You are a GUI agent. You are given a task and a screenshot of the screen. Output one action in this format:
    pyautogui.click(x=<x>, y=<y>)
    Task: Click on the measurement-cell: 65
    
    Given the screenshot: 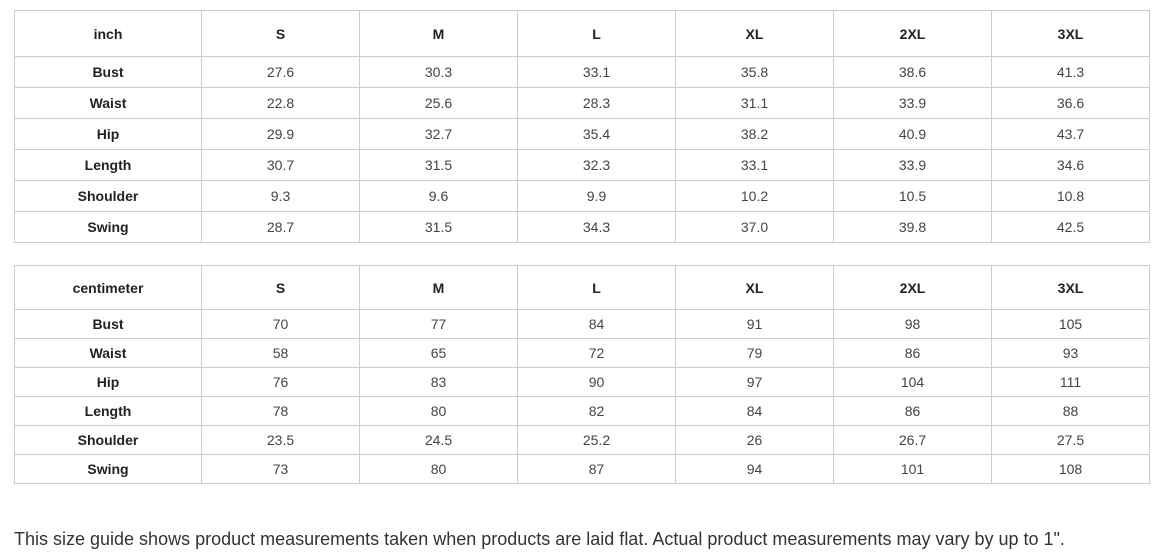 What is the action you would take?
    pyautogui.click(x=438, y=353)
    